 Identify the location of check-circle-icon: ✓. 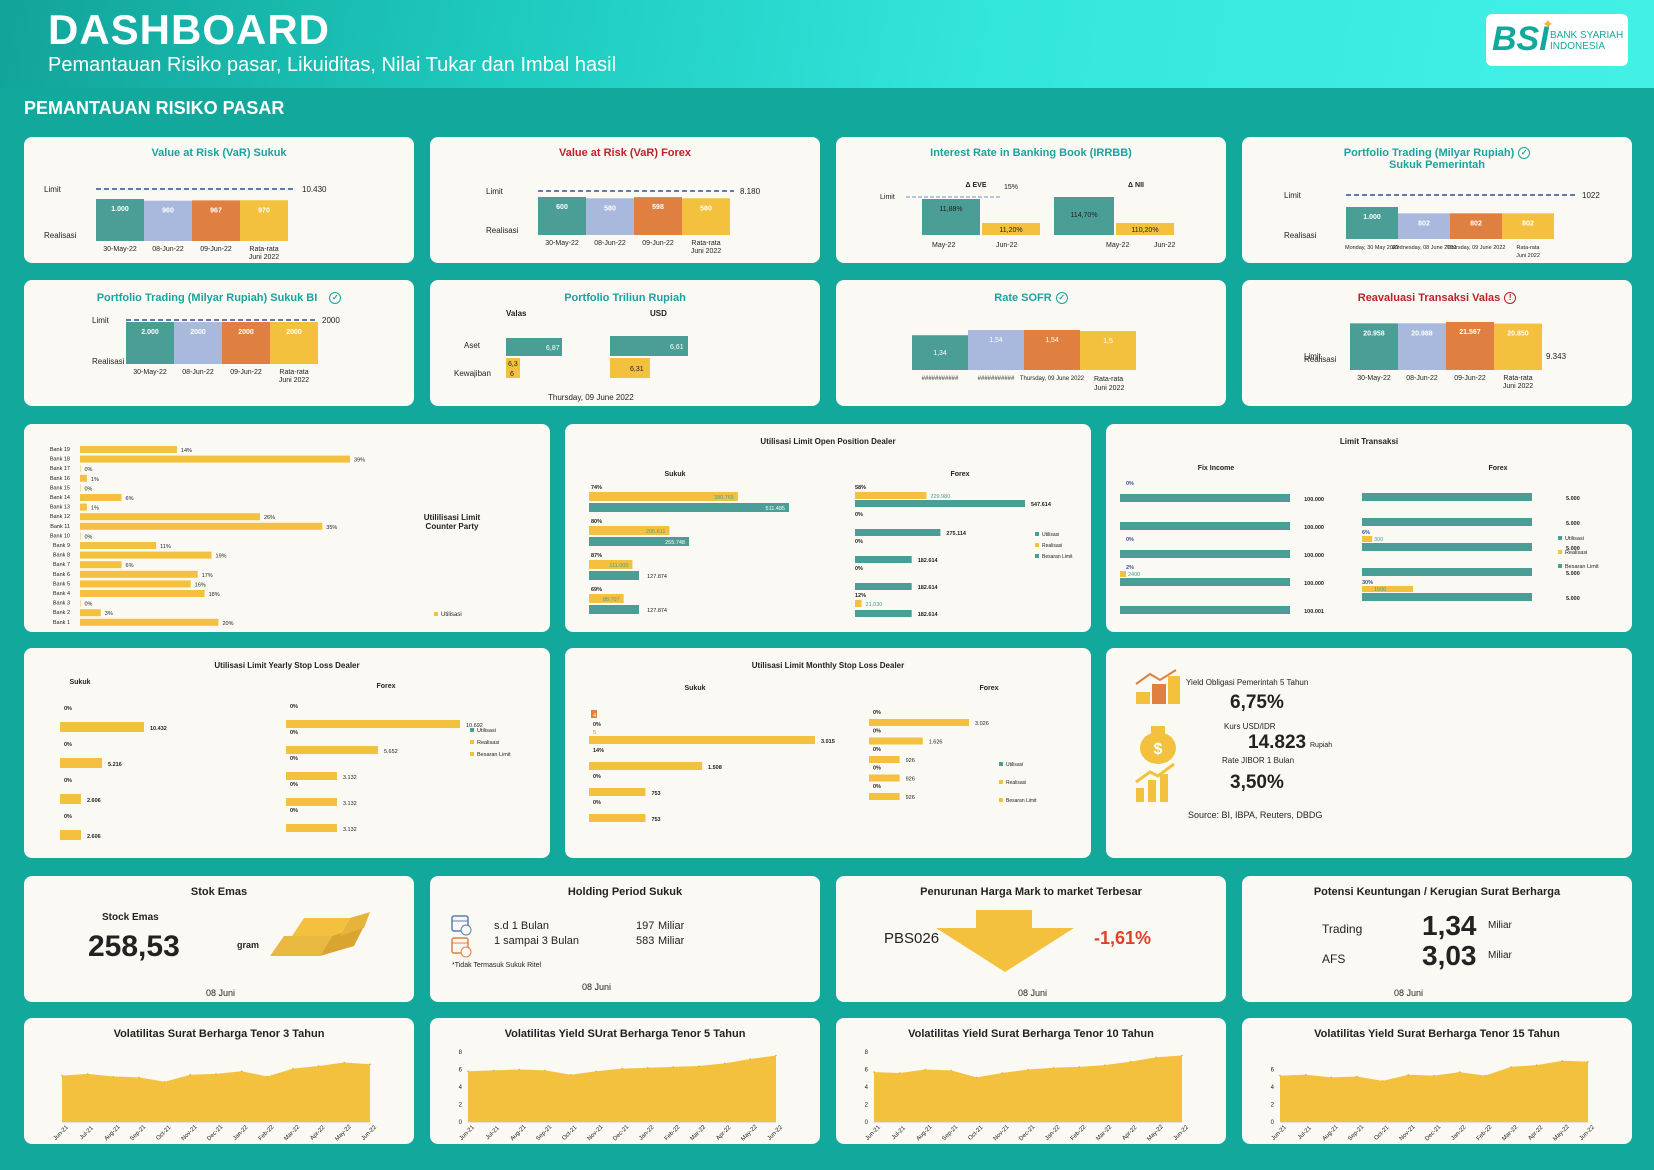
(335, 298).